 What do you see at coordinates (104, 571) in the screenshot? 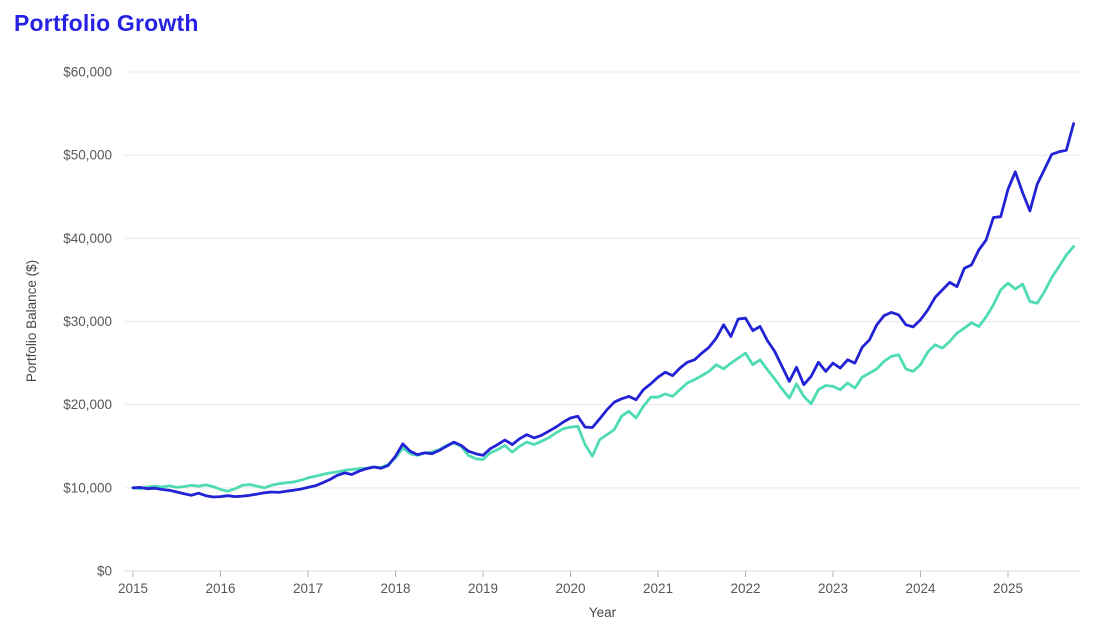
I see `y-tick-label: $0` at bounding box center [104, 571].